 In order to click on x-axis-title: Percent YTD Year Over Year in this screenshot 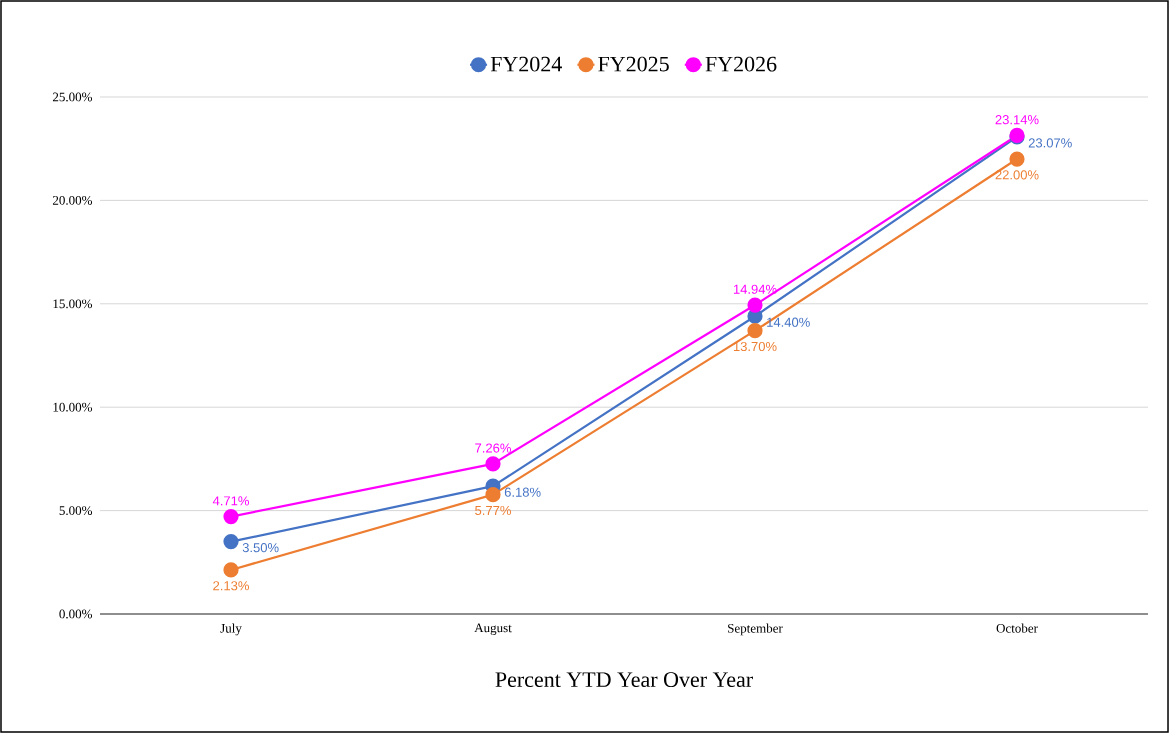, I will do `click(624, 680)`.